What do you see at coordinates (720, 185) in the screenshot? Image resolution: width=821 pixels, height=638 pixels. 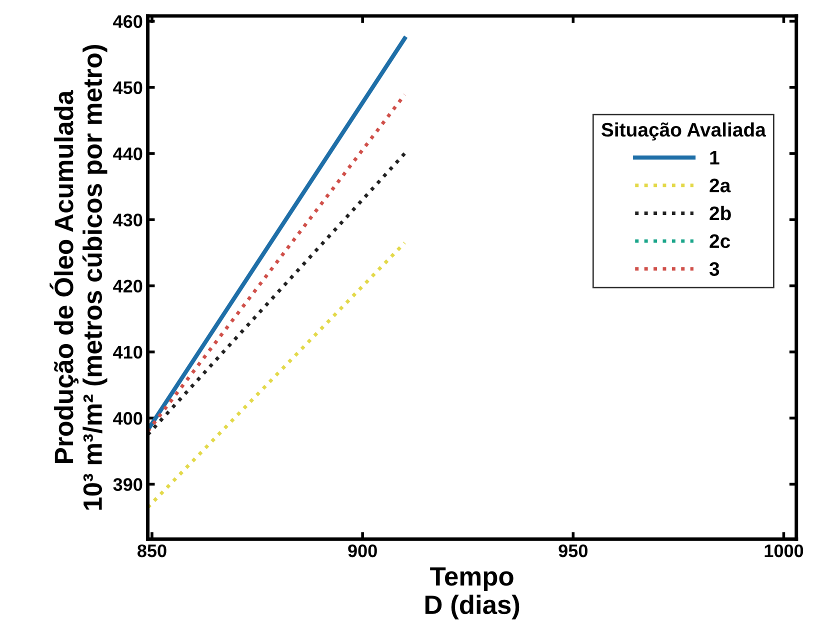 I see `legend-label: 2a` at bounding box center [720, 185].